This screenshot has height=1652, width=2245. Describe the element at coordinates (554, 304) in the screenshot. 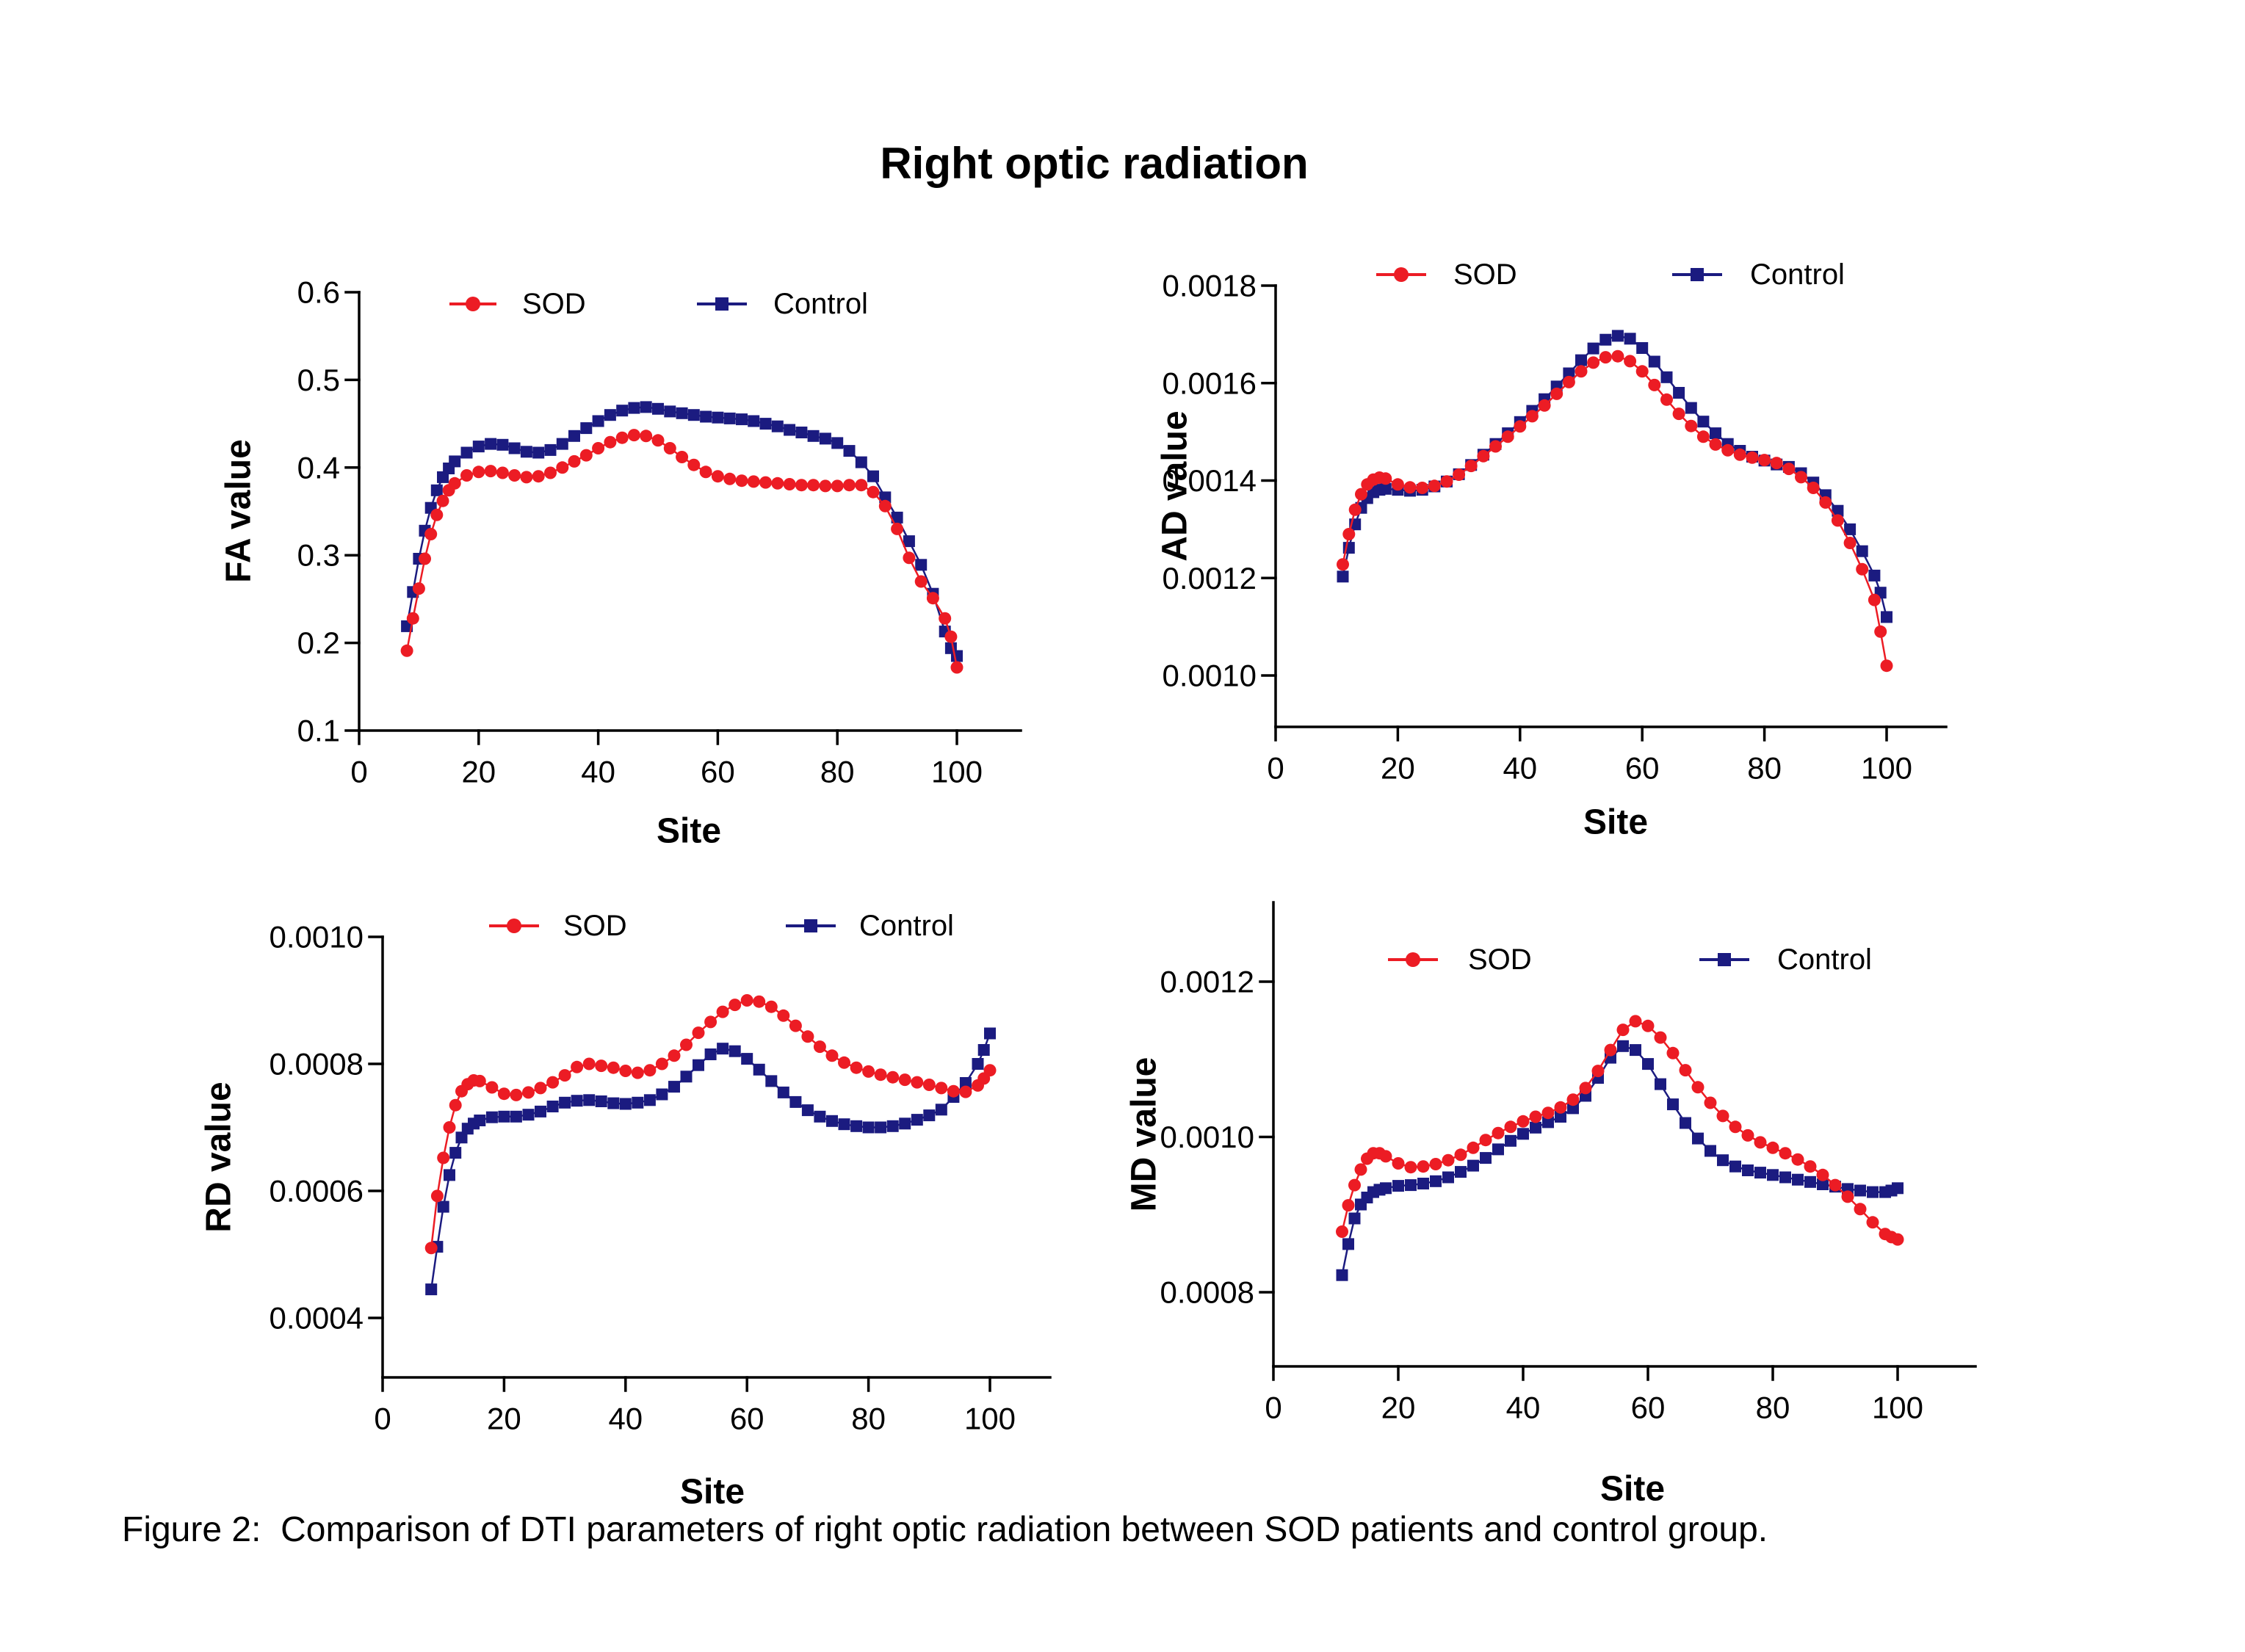

I see `sod-legend-label: SOD` at that location.